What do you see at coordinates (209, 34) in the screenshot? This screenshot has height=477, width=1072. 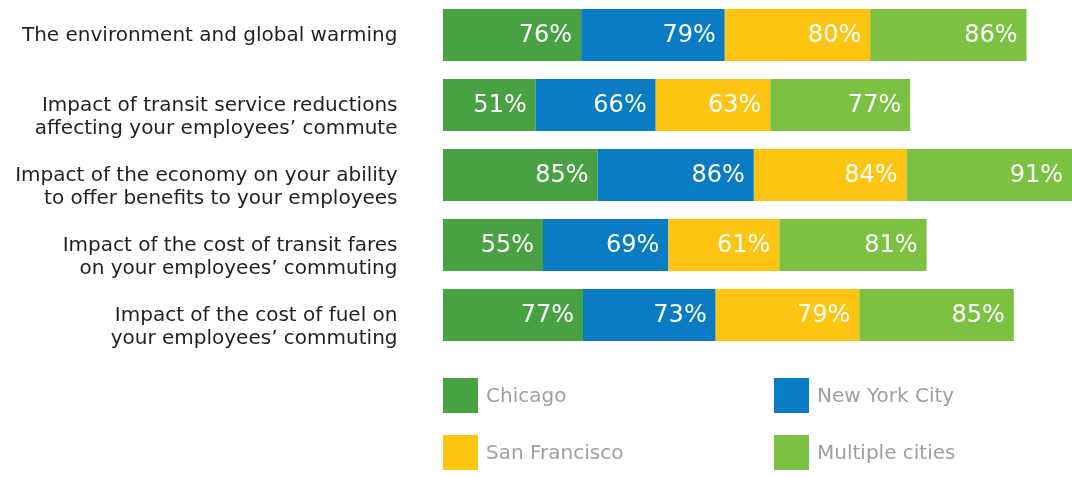 I see `y-tick-label: The environment and global warming` at bounding box center [209, 34].